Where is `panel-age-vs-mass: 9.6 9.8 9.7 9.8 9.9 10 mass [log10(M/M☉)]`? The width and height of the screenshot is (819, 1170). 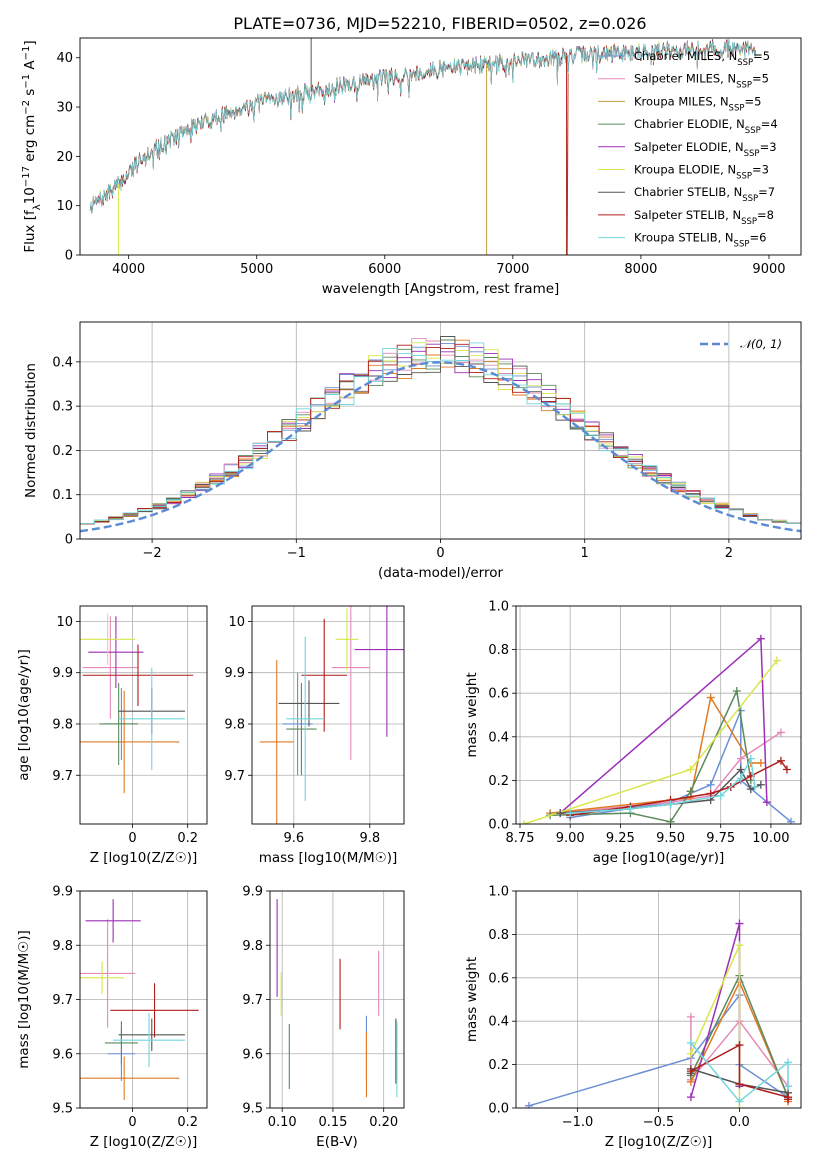
panel-age-vs-mass: 9.6 9.8 9.7 9.8 9.9 10 mass [log10(M/M☉)] is located at coordinates (314, 735).